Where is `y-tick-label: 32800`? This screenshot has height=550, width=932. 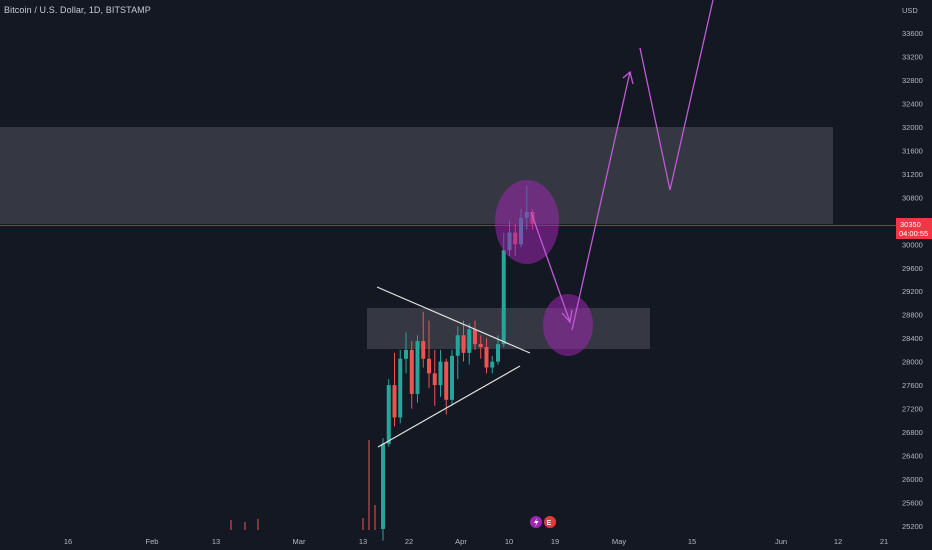
y-tick-label: 32800 is located at coordinates (912, 80).